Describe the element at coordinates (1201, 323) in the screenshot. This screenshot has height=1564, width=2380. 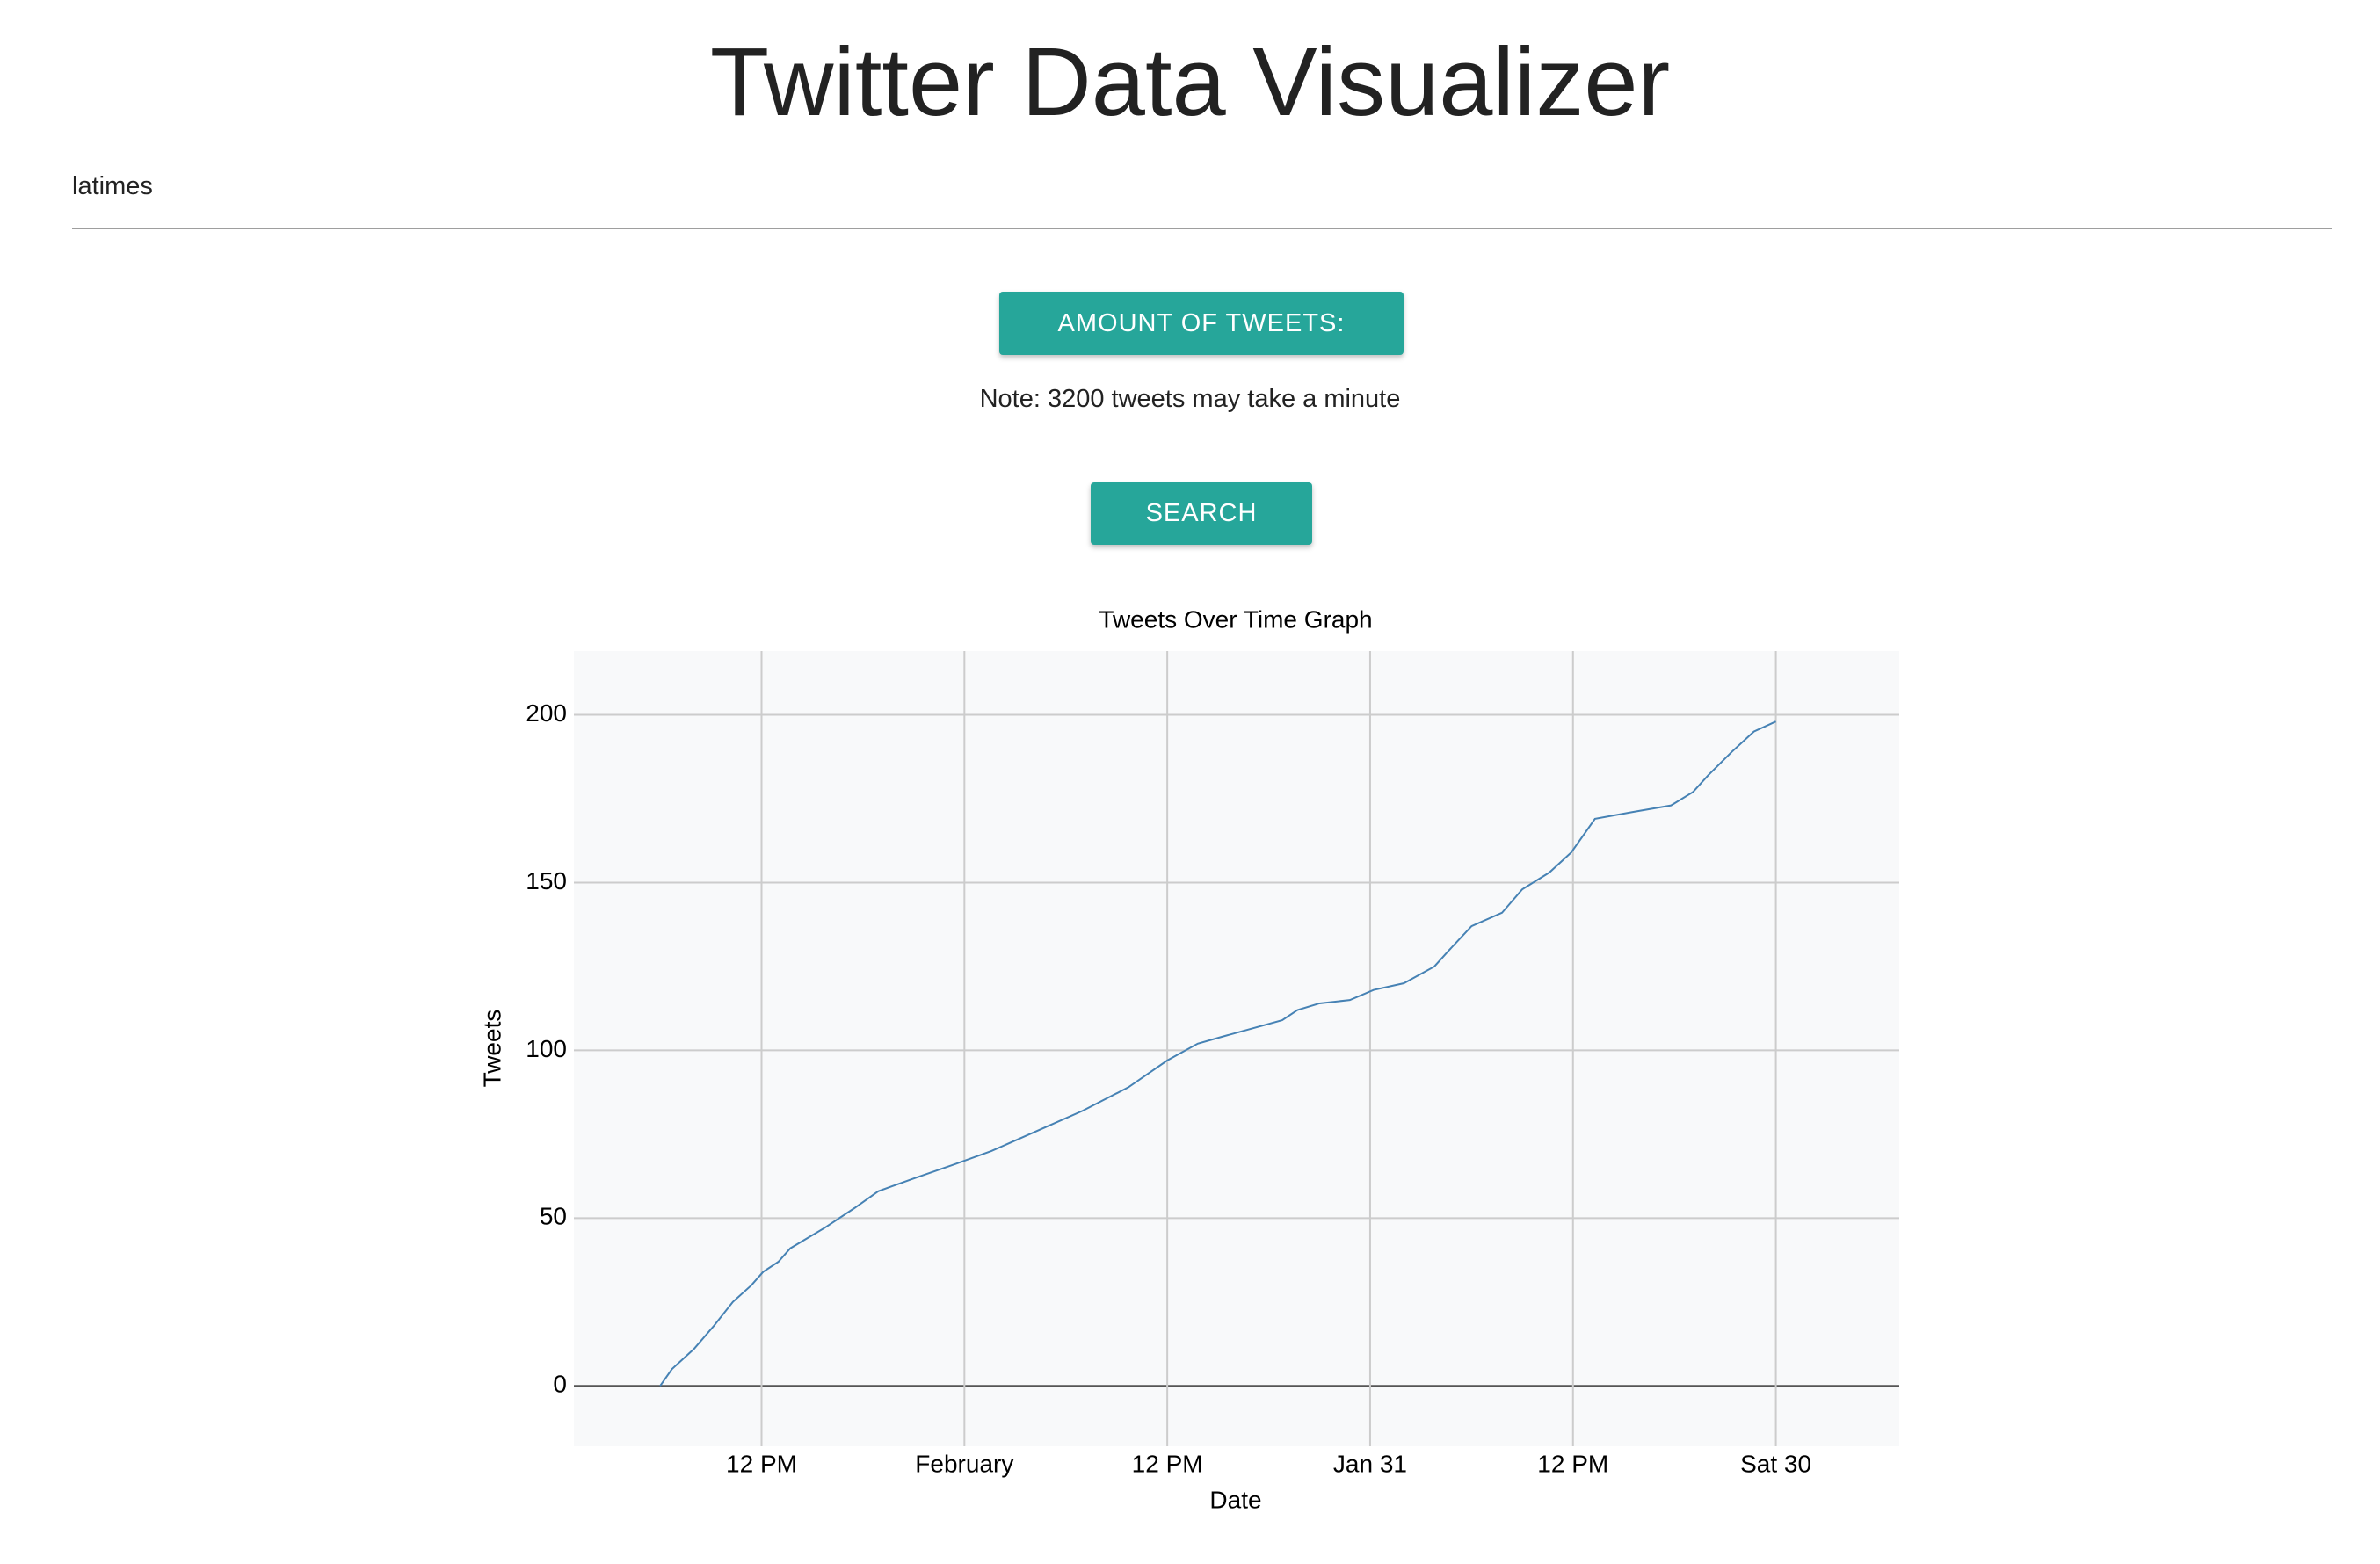
I see `amount-button: AMOUNT OF TWEETS:` at that location.